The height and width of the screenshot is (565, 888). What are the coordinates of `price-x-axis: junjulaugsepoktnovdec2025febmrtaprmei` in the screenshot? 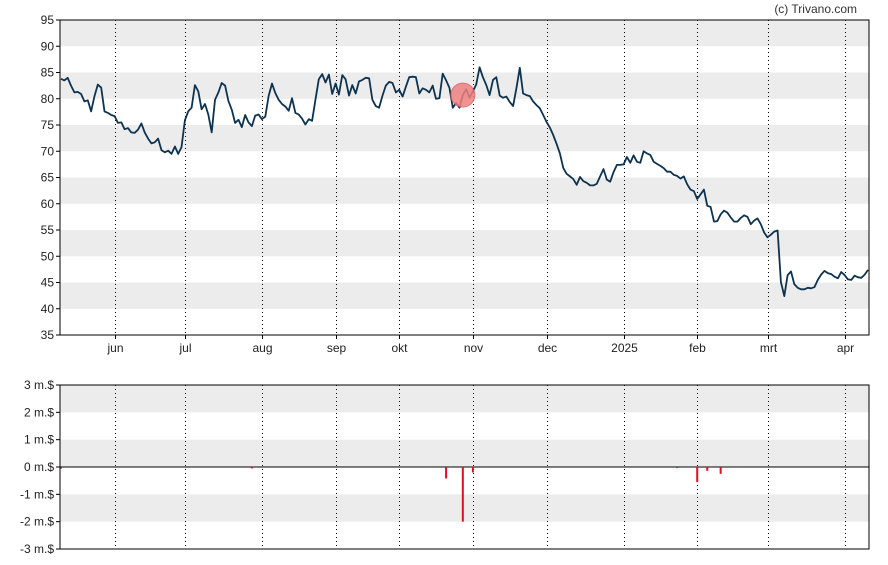 It's located at (480, 345).